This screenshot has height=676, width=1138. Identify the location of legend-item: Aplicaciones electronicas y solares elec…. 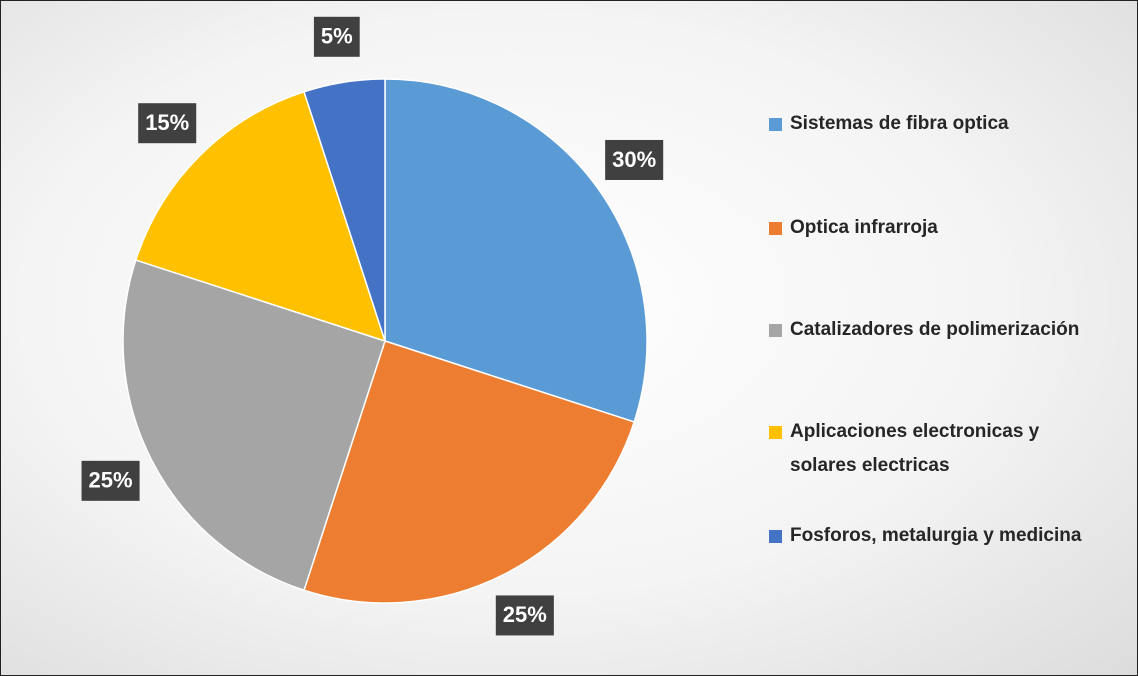
(934, 449).